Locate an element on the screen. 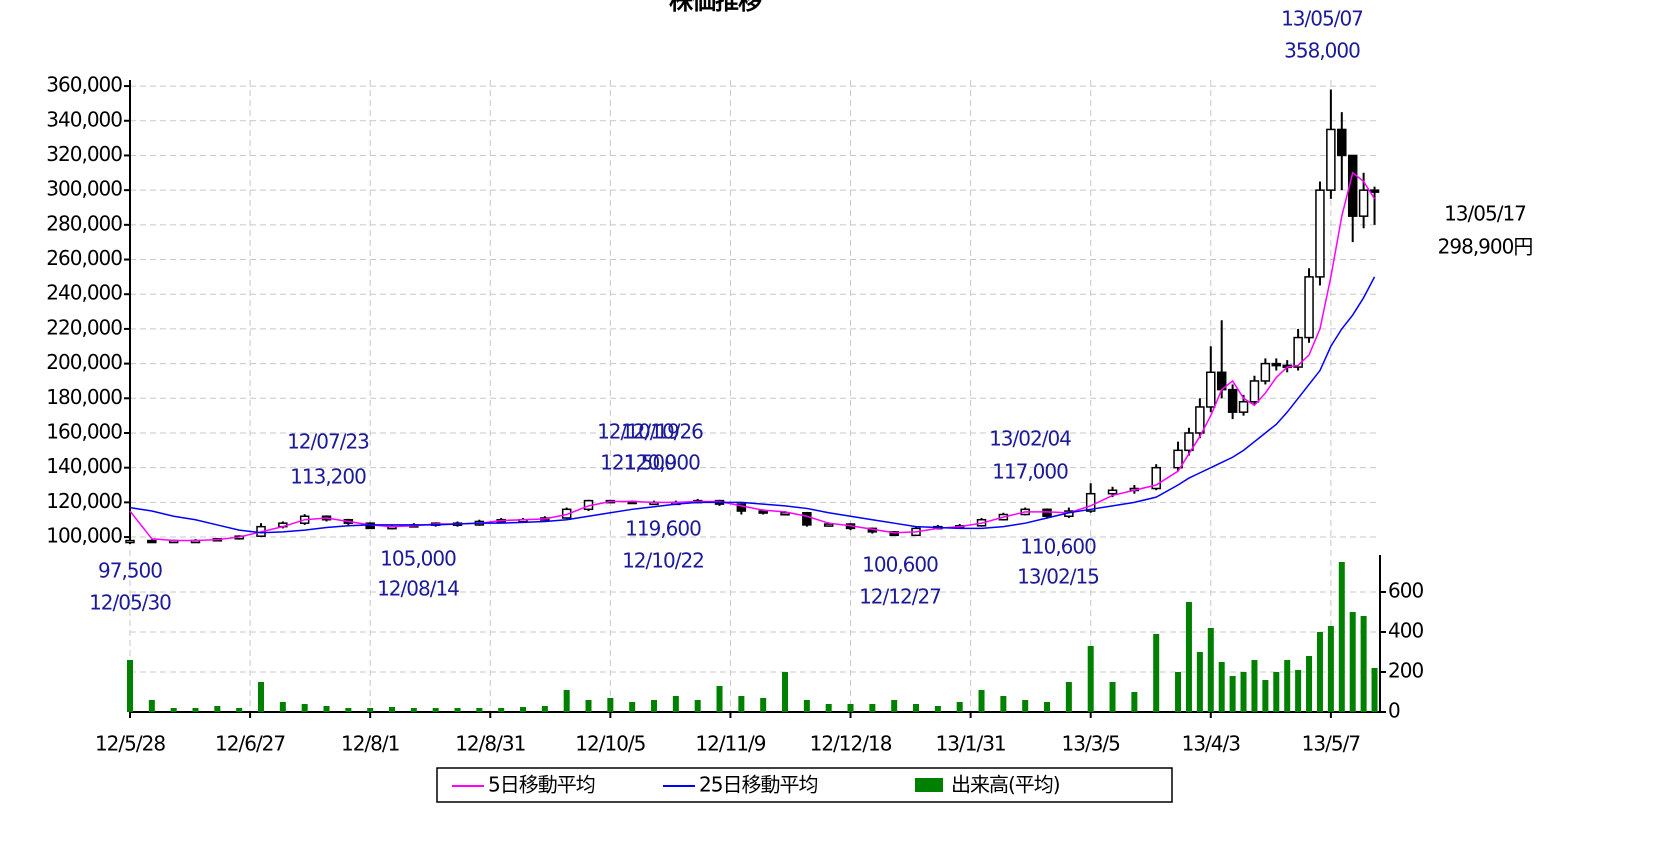 The height and width of the screenshot is (856, 1655). x-tick-label: 12/10/5 is located at coordinates (610, 744).